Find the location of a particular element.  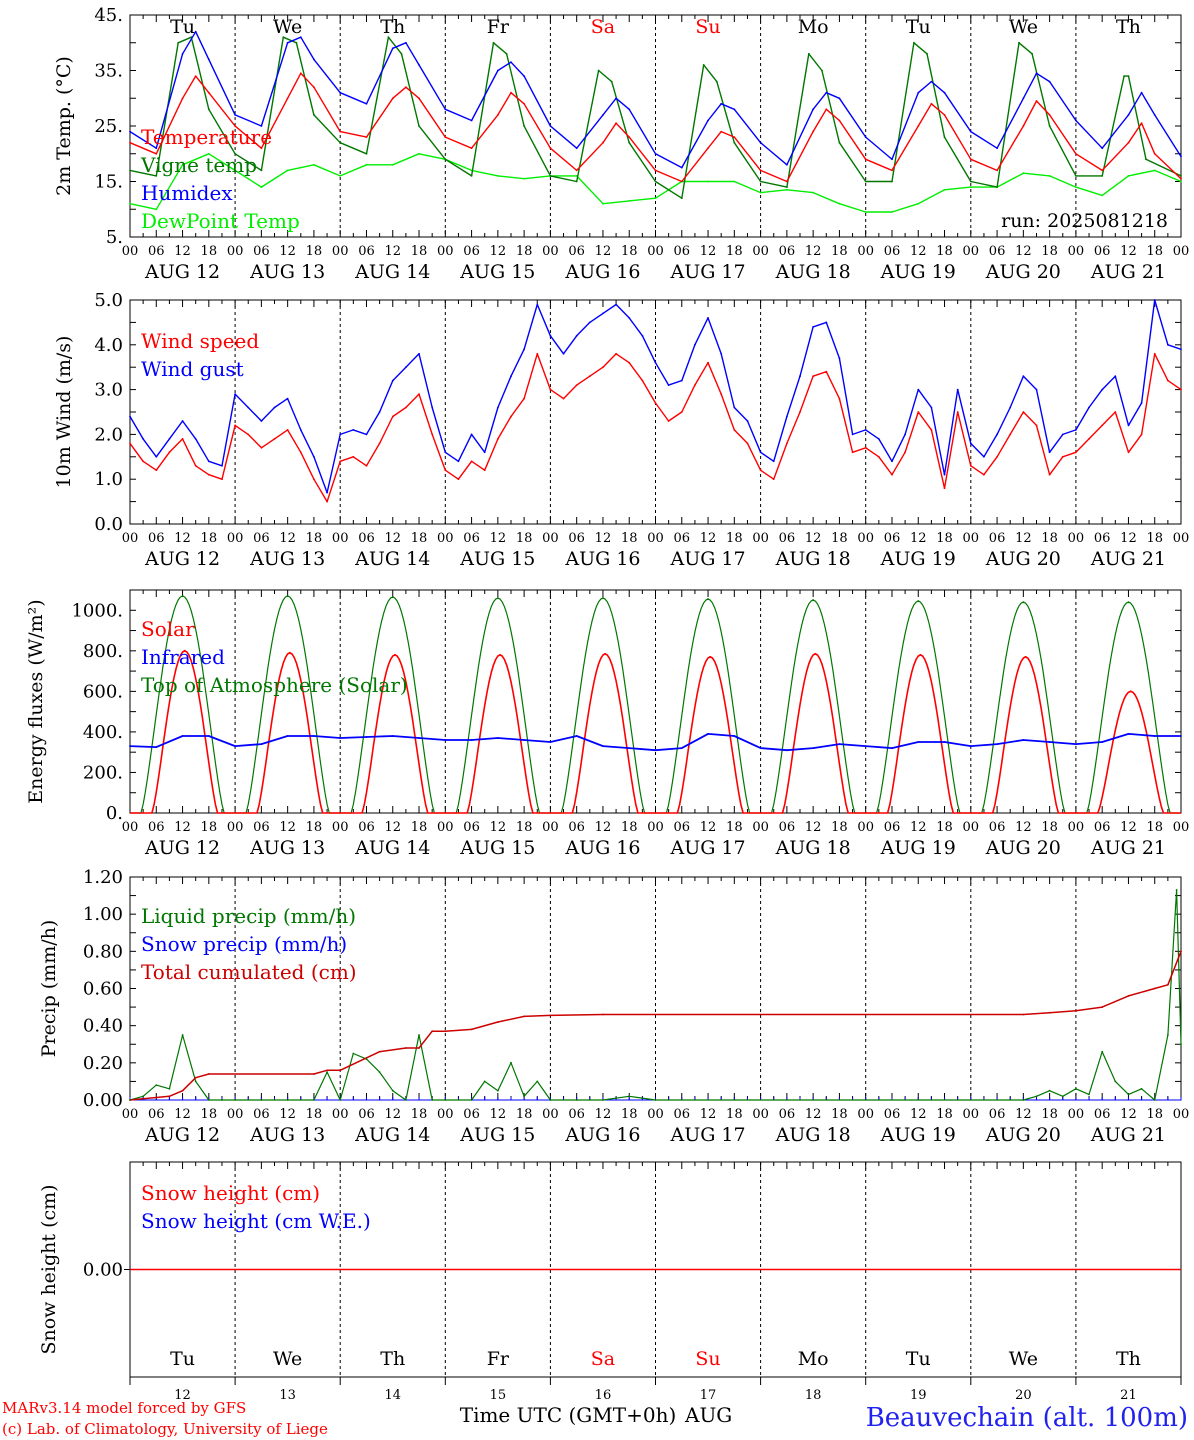

date-label: AUG 13 is located at coordinates (287, 848).